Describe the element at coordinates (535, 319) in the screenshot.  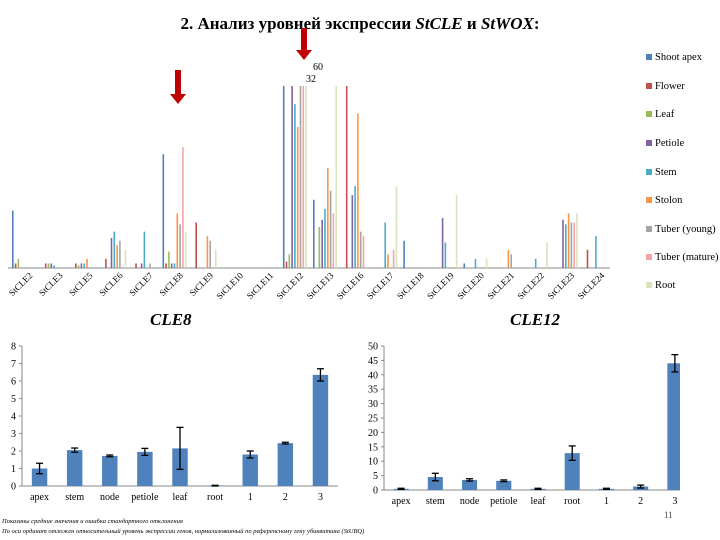
I see `cle12-chart-title: CLE12` at that location.